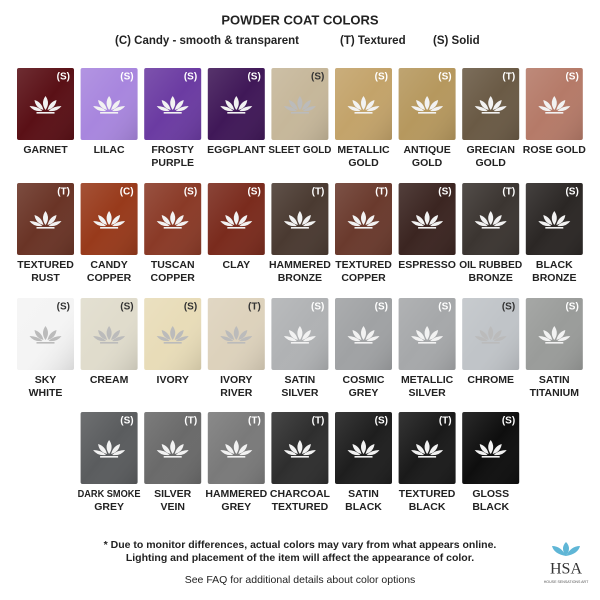 The image size is (600, 600). I want to click on title: POWDER COAT COLORS, so click(300, 19).